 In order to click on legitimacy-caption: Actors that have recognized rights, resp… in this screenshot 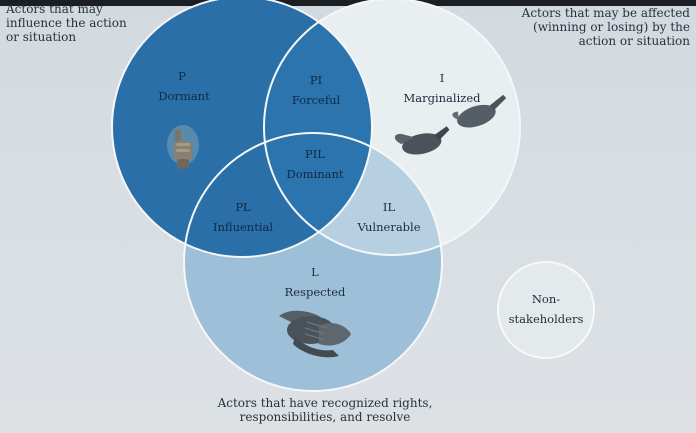, I will do `click(325, 410)`.